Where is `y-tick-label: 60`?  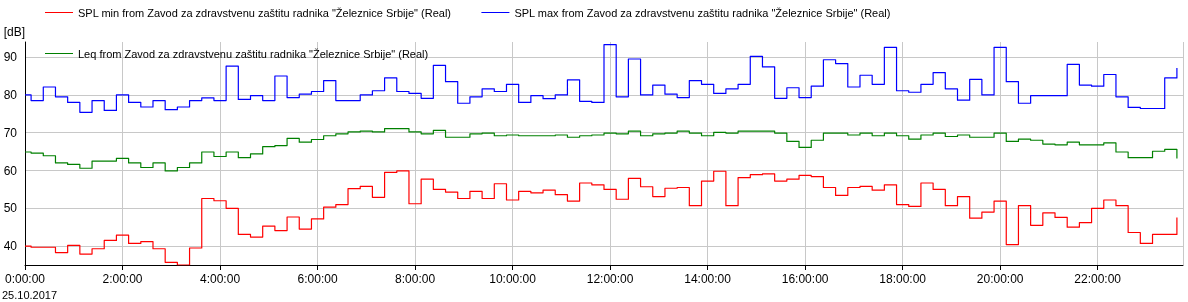 y-tick-label: 60 is located at coordinates (10, 170).